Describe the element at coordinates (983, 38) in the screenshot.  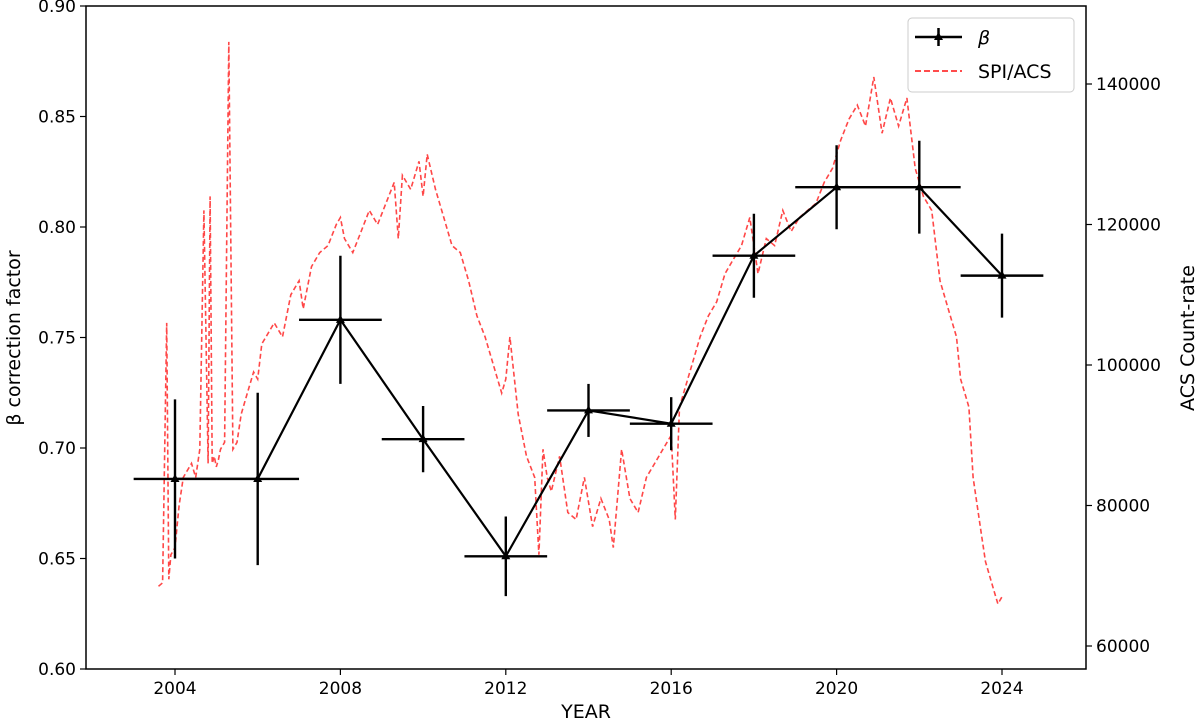
I see `legend-beta-label: β` at that location.